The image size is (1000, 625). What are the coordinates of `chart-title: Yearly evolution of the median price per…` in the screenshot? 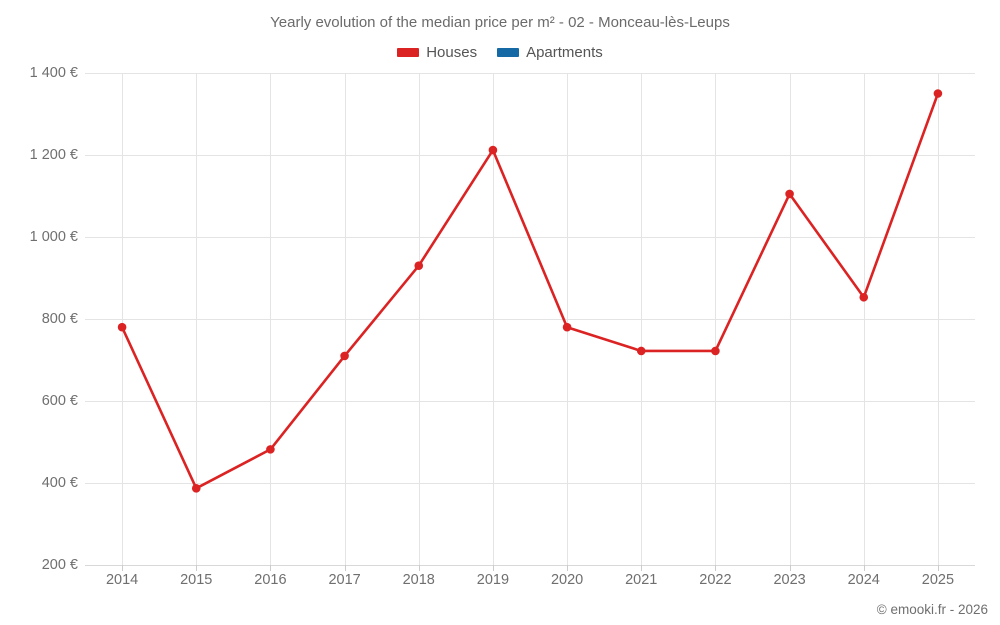 It's located at (500, 22).